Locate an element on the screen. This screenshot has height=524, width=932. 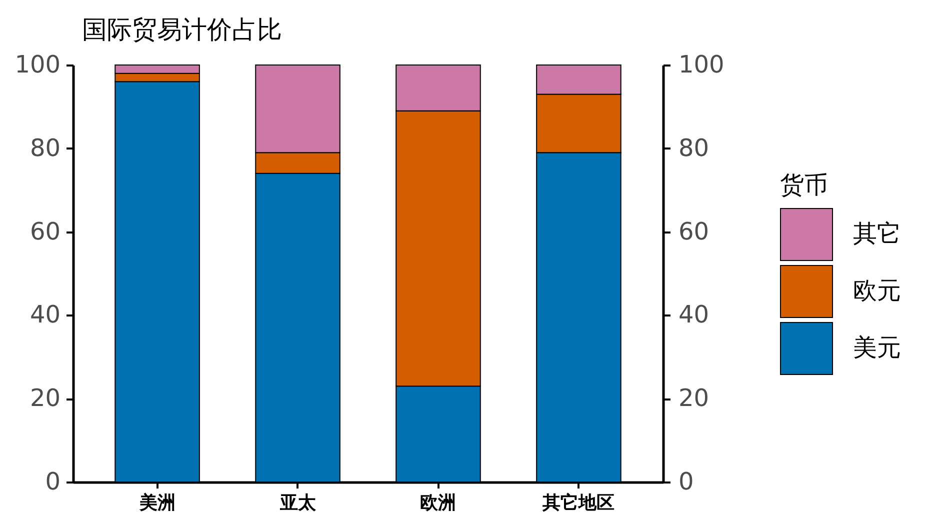
legend-label: 欧元 is located at coordinates (877, 290).